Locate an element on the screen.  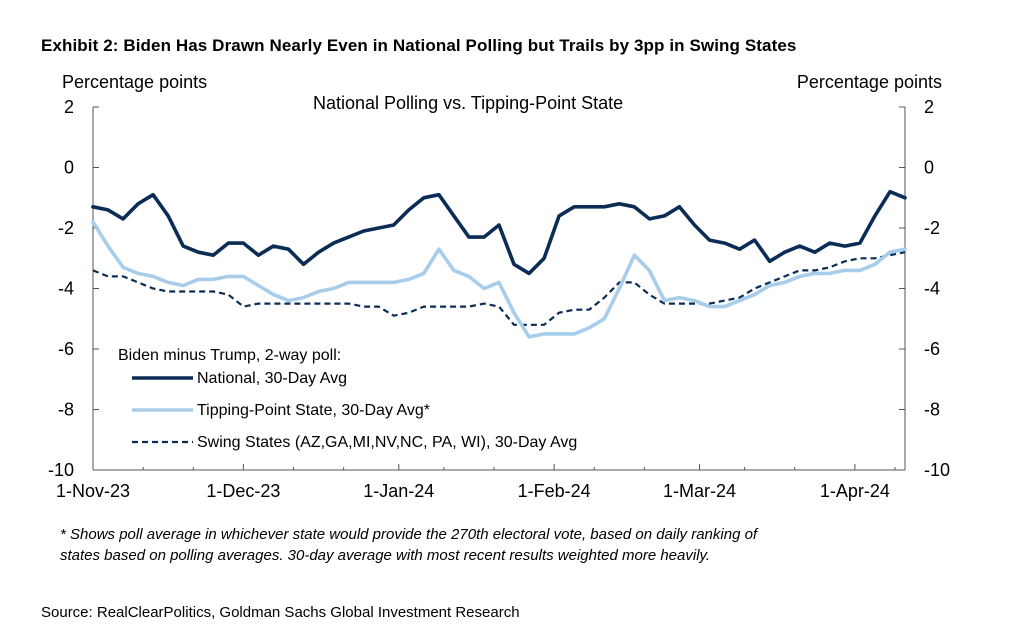
series-line-swing-states is located at coordinates (499, 288).